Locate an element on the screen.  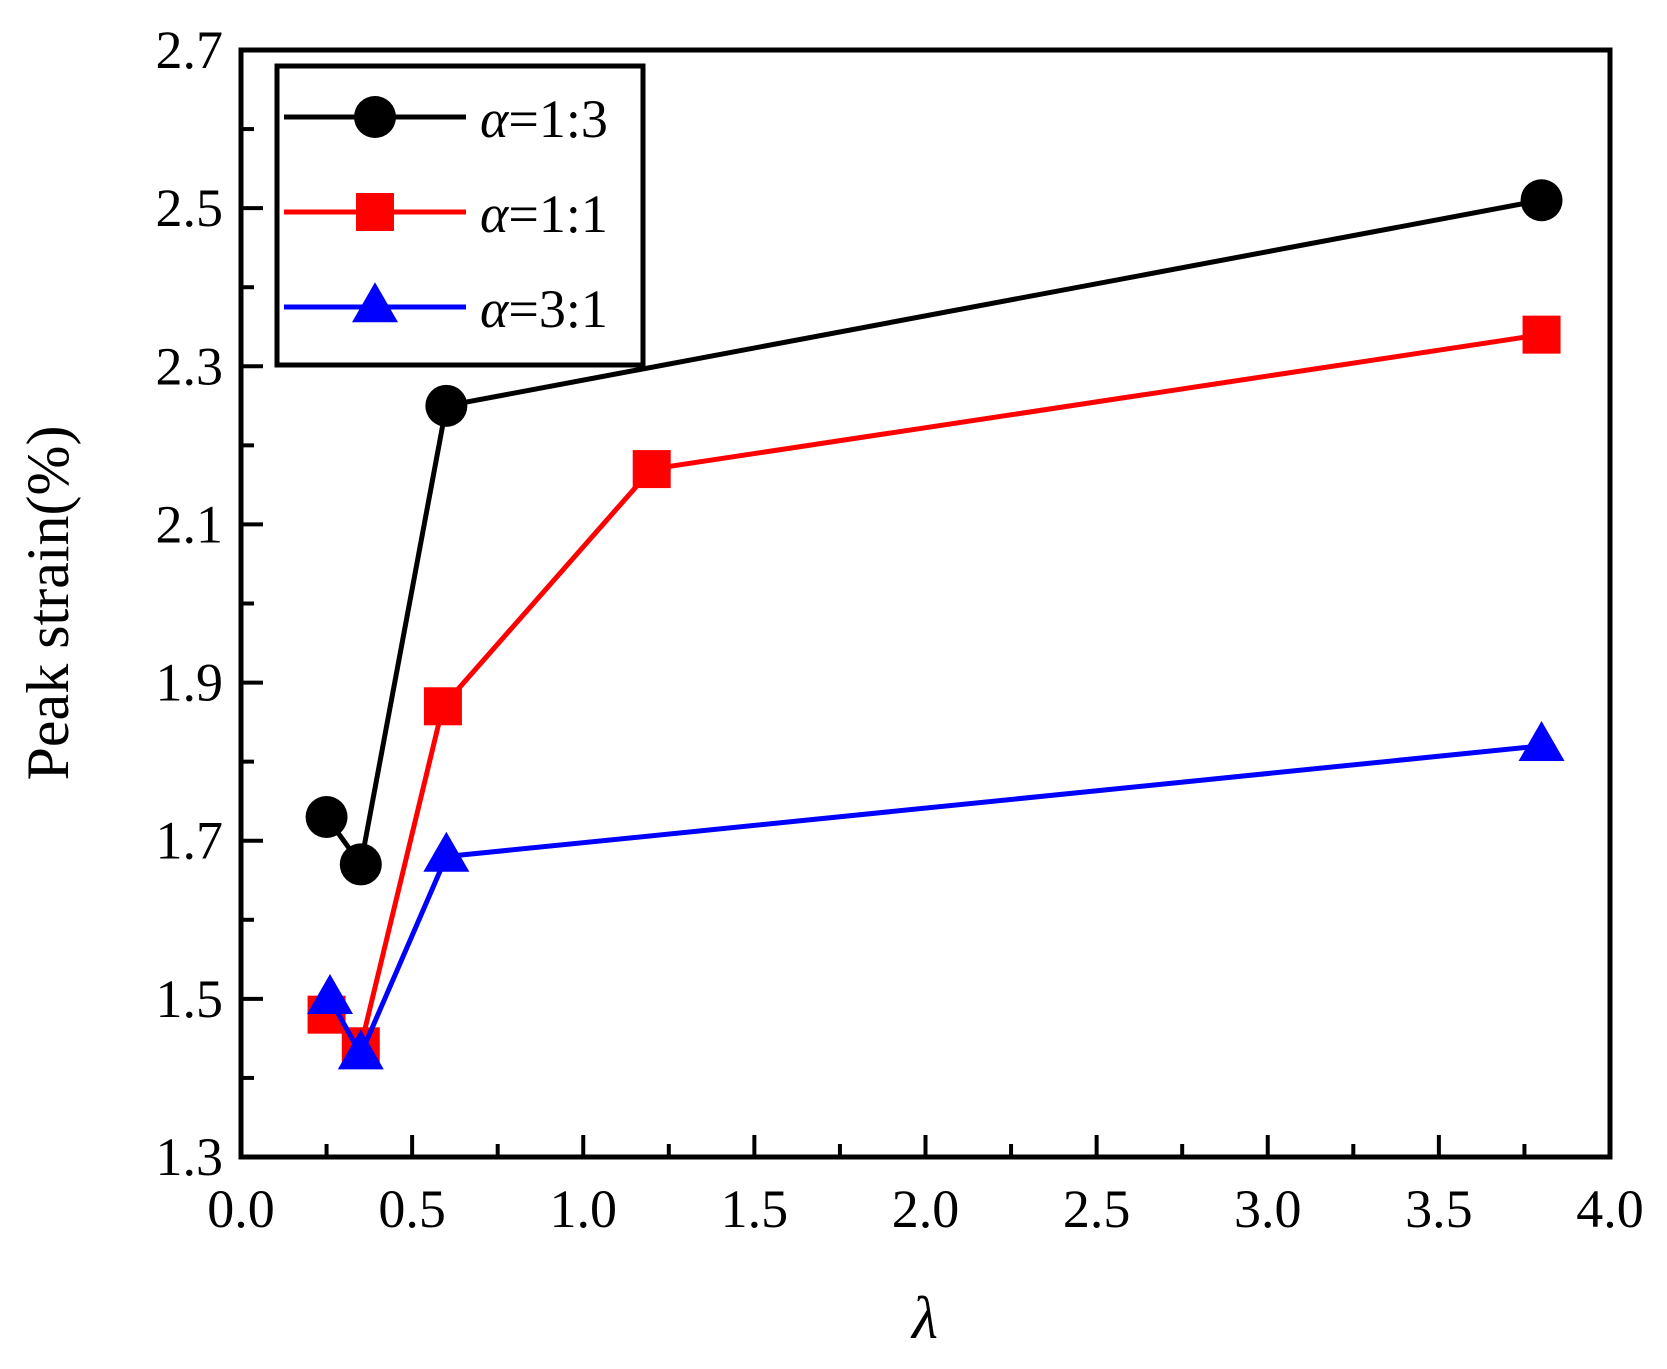
legend-label: α=1:1 is located at coordinates (544, 214).